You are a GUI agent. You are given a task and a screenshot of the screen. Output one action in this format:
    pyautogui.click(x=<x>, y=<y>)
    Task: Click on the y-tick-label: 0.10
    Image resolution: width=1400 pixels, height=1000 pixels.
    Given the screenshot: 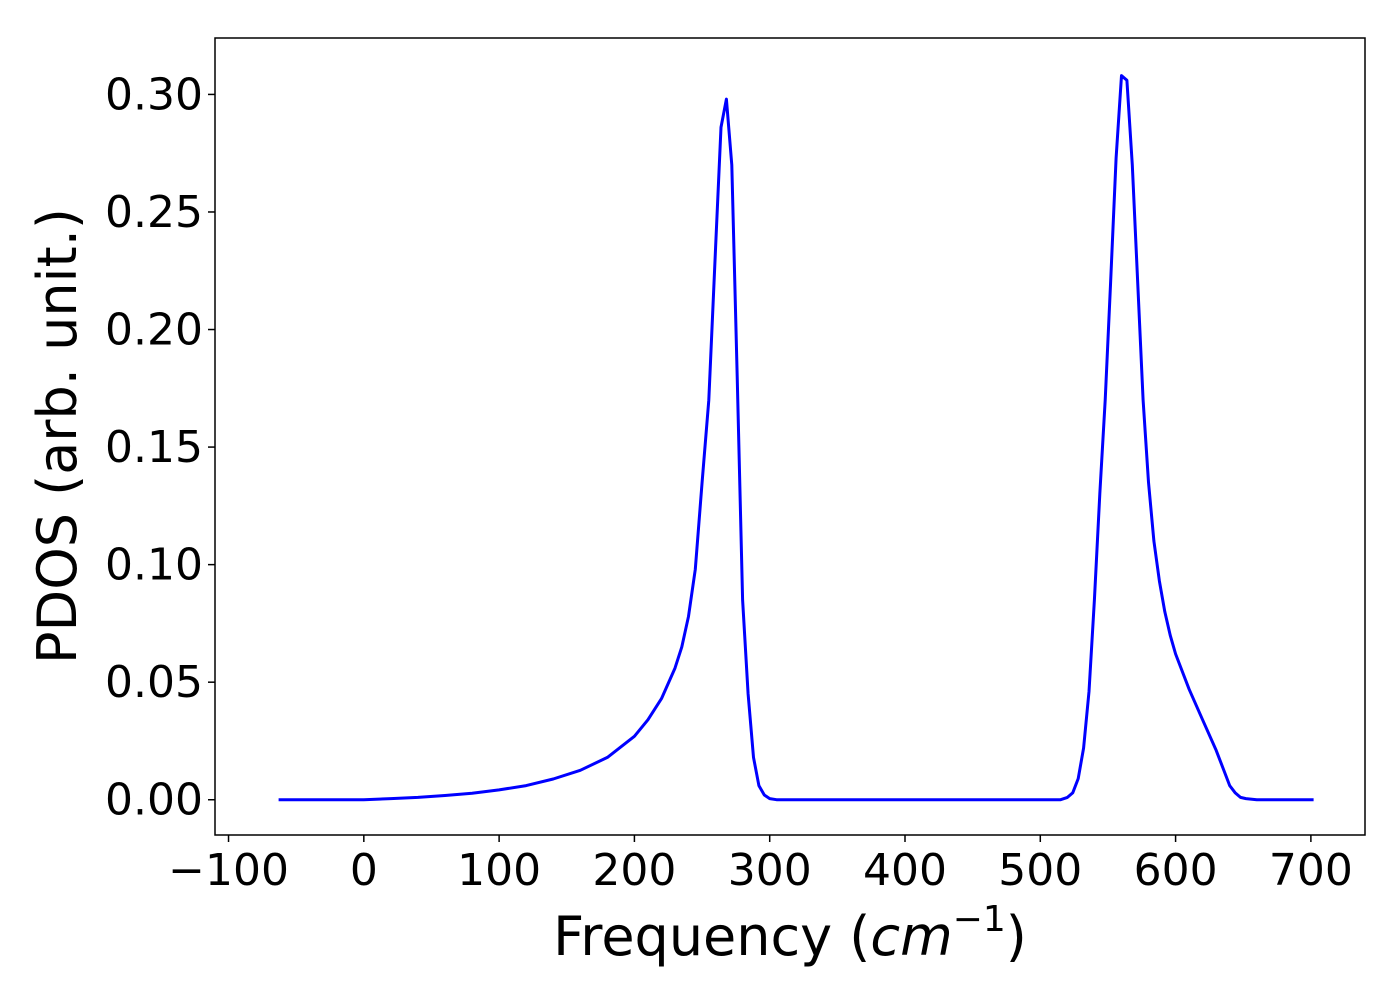 What is the action you would take?
    pyautogui.click(x=154, y=565)
    